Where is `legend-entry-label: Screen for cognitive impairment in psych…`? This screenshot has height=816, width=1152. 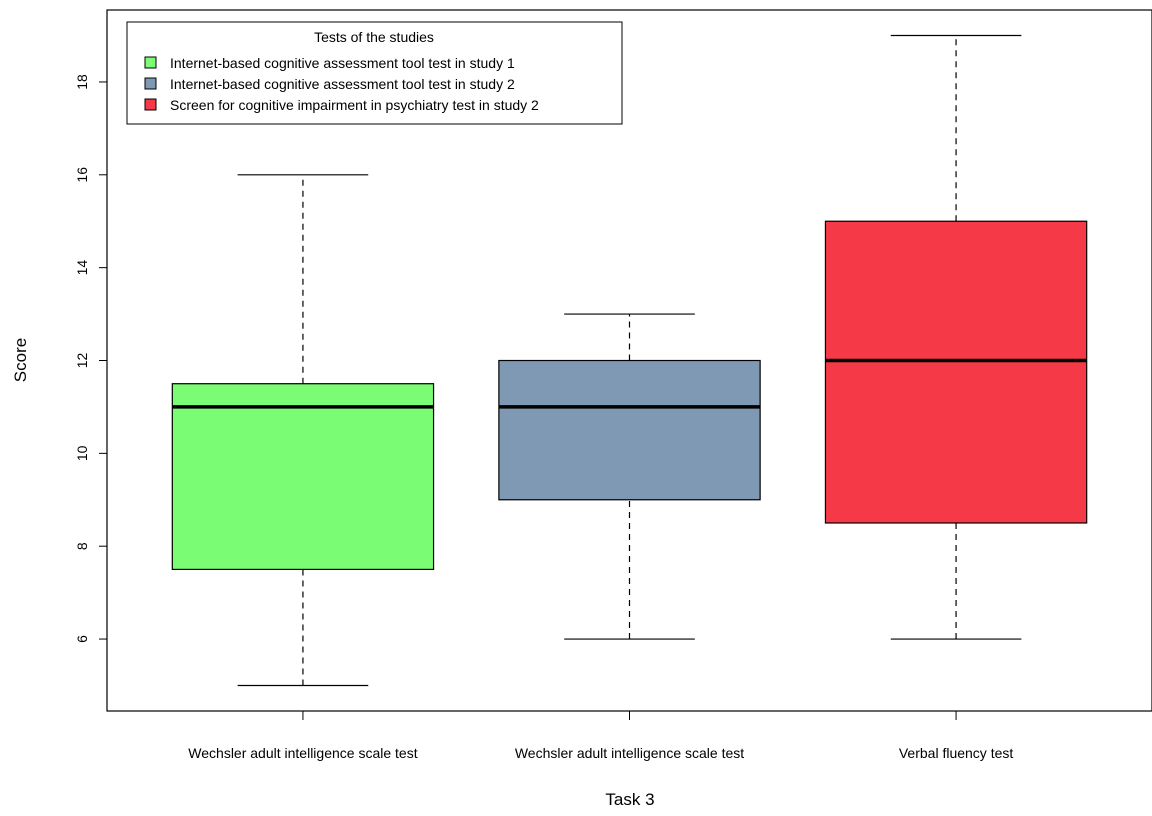
legend-entry-label: Screen for cognitive impairment in psych… is located at coordinates (354, 105).